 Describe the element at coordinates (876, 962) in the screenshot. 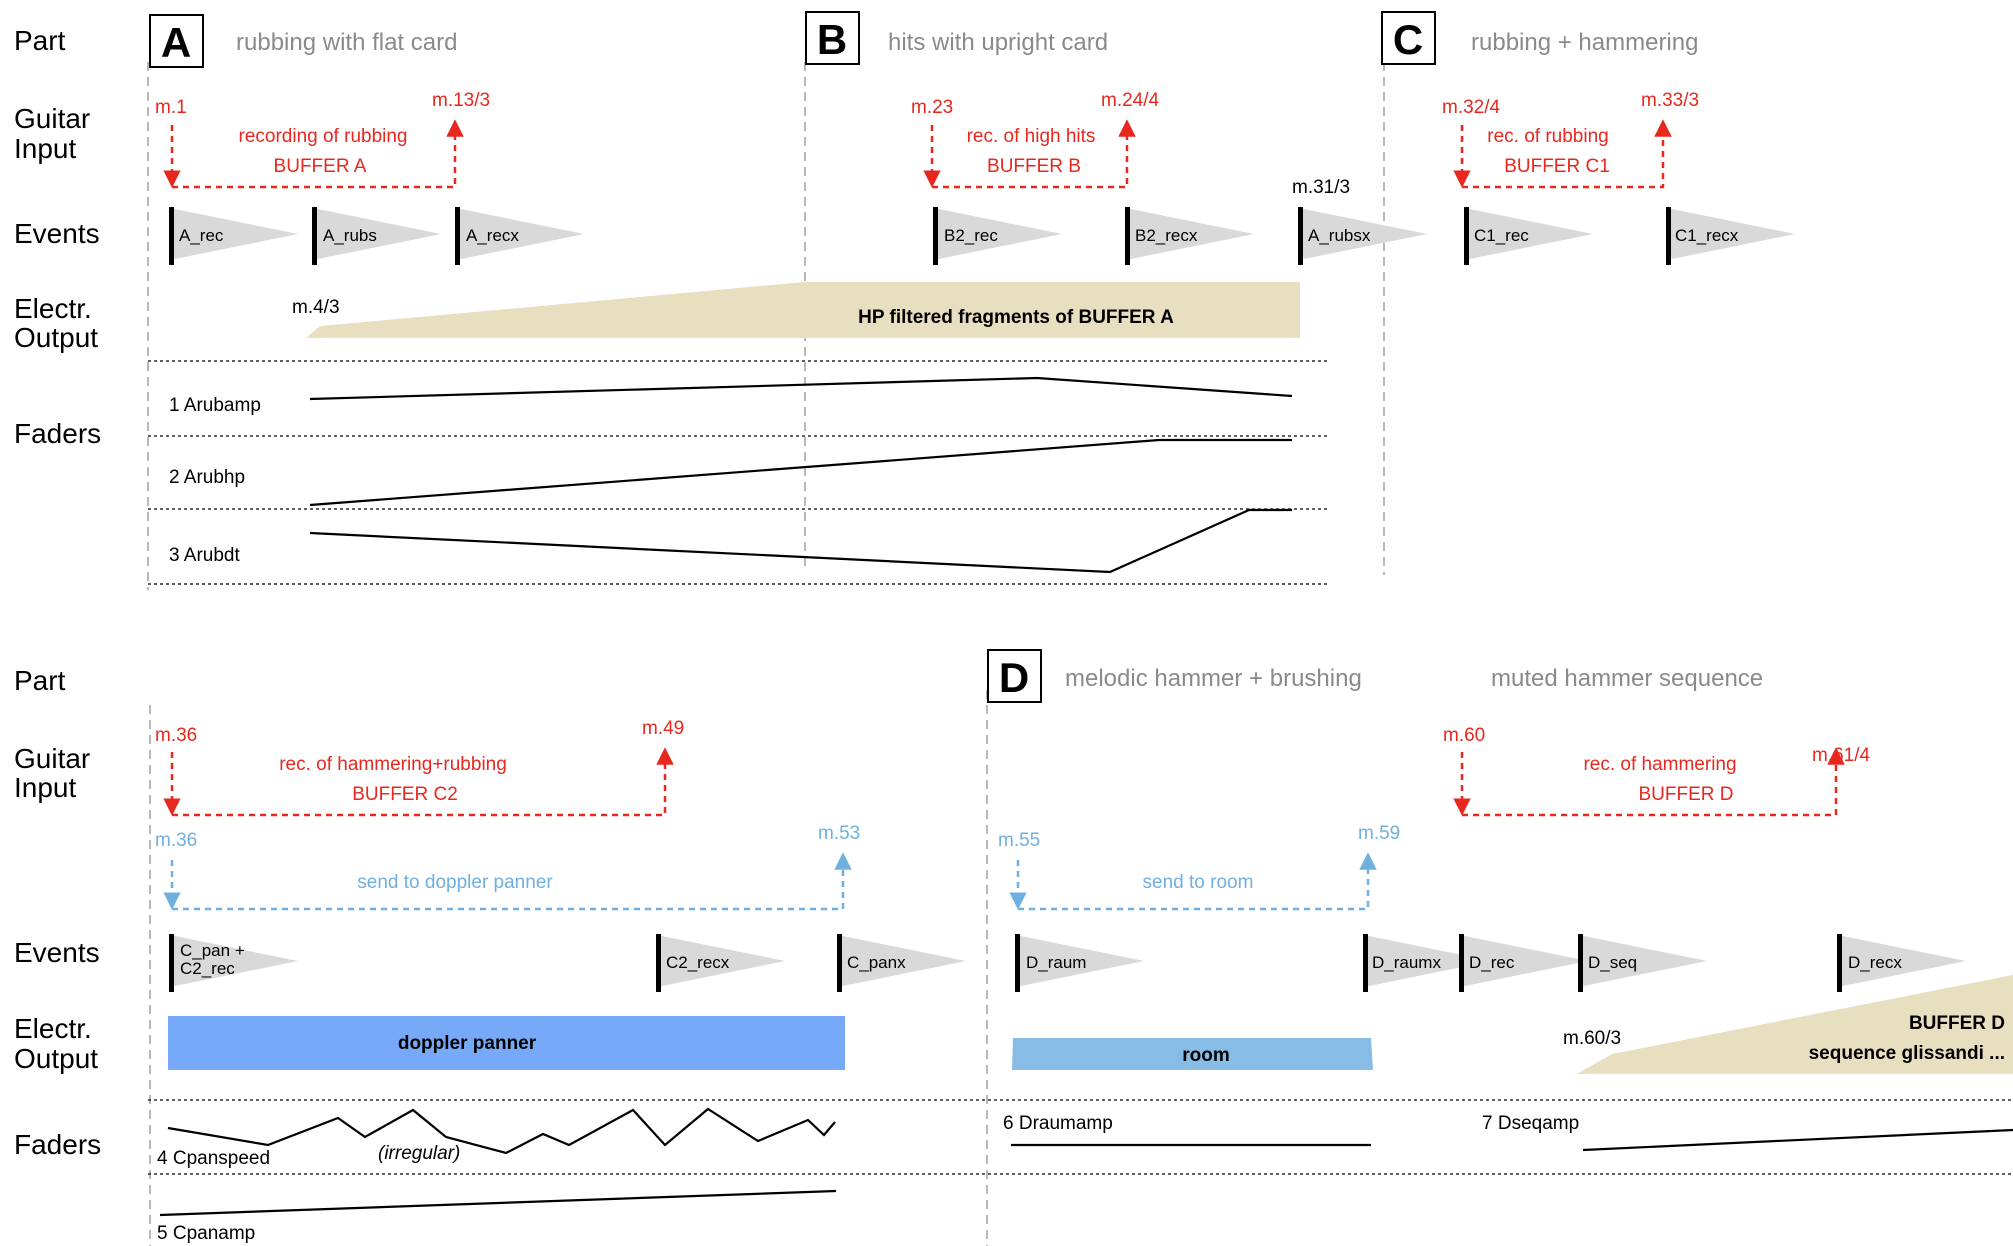

I see `svg-text: C_panx` at that location.